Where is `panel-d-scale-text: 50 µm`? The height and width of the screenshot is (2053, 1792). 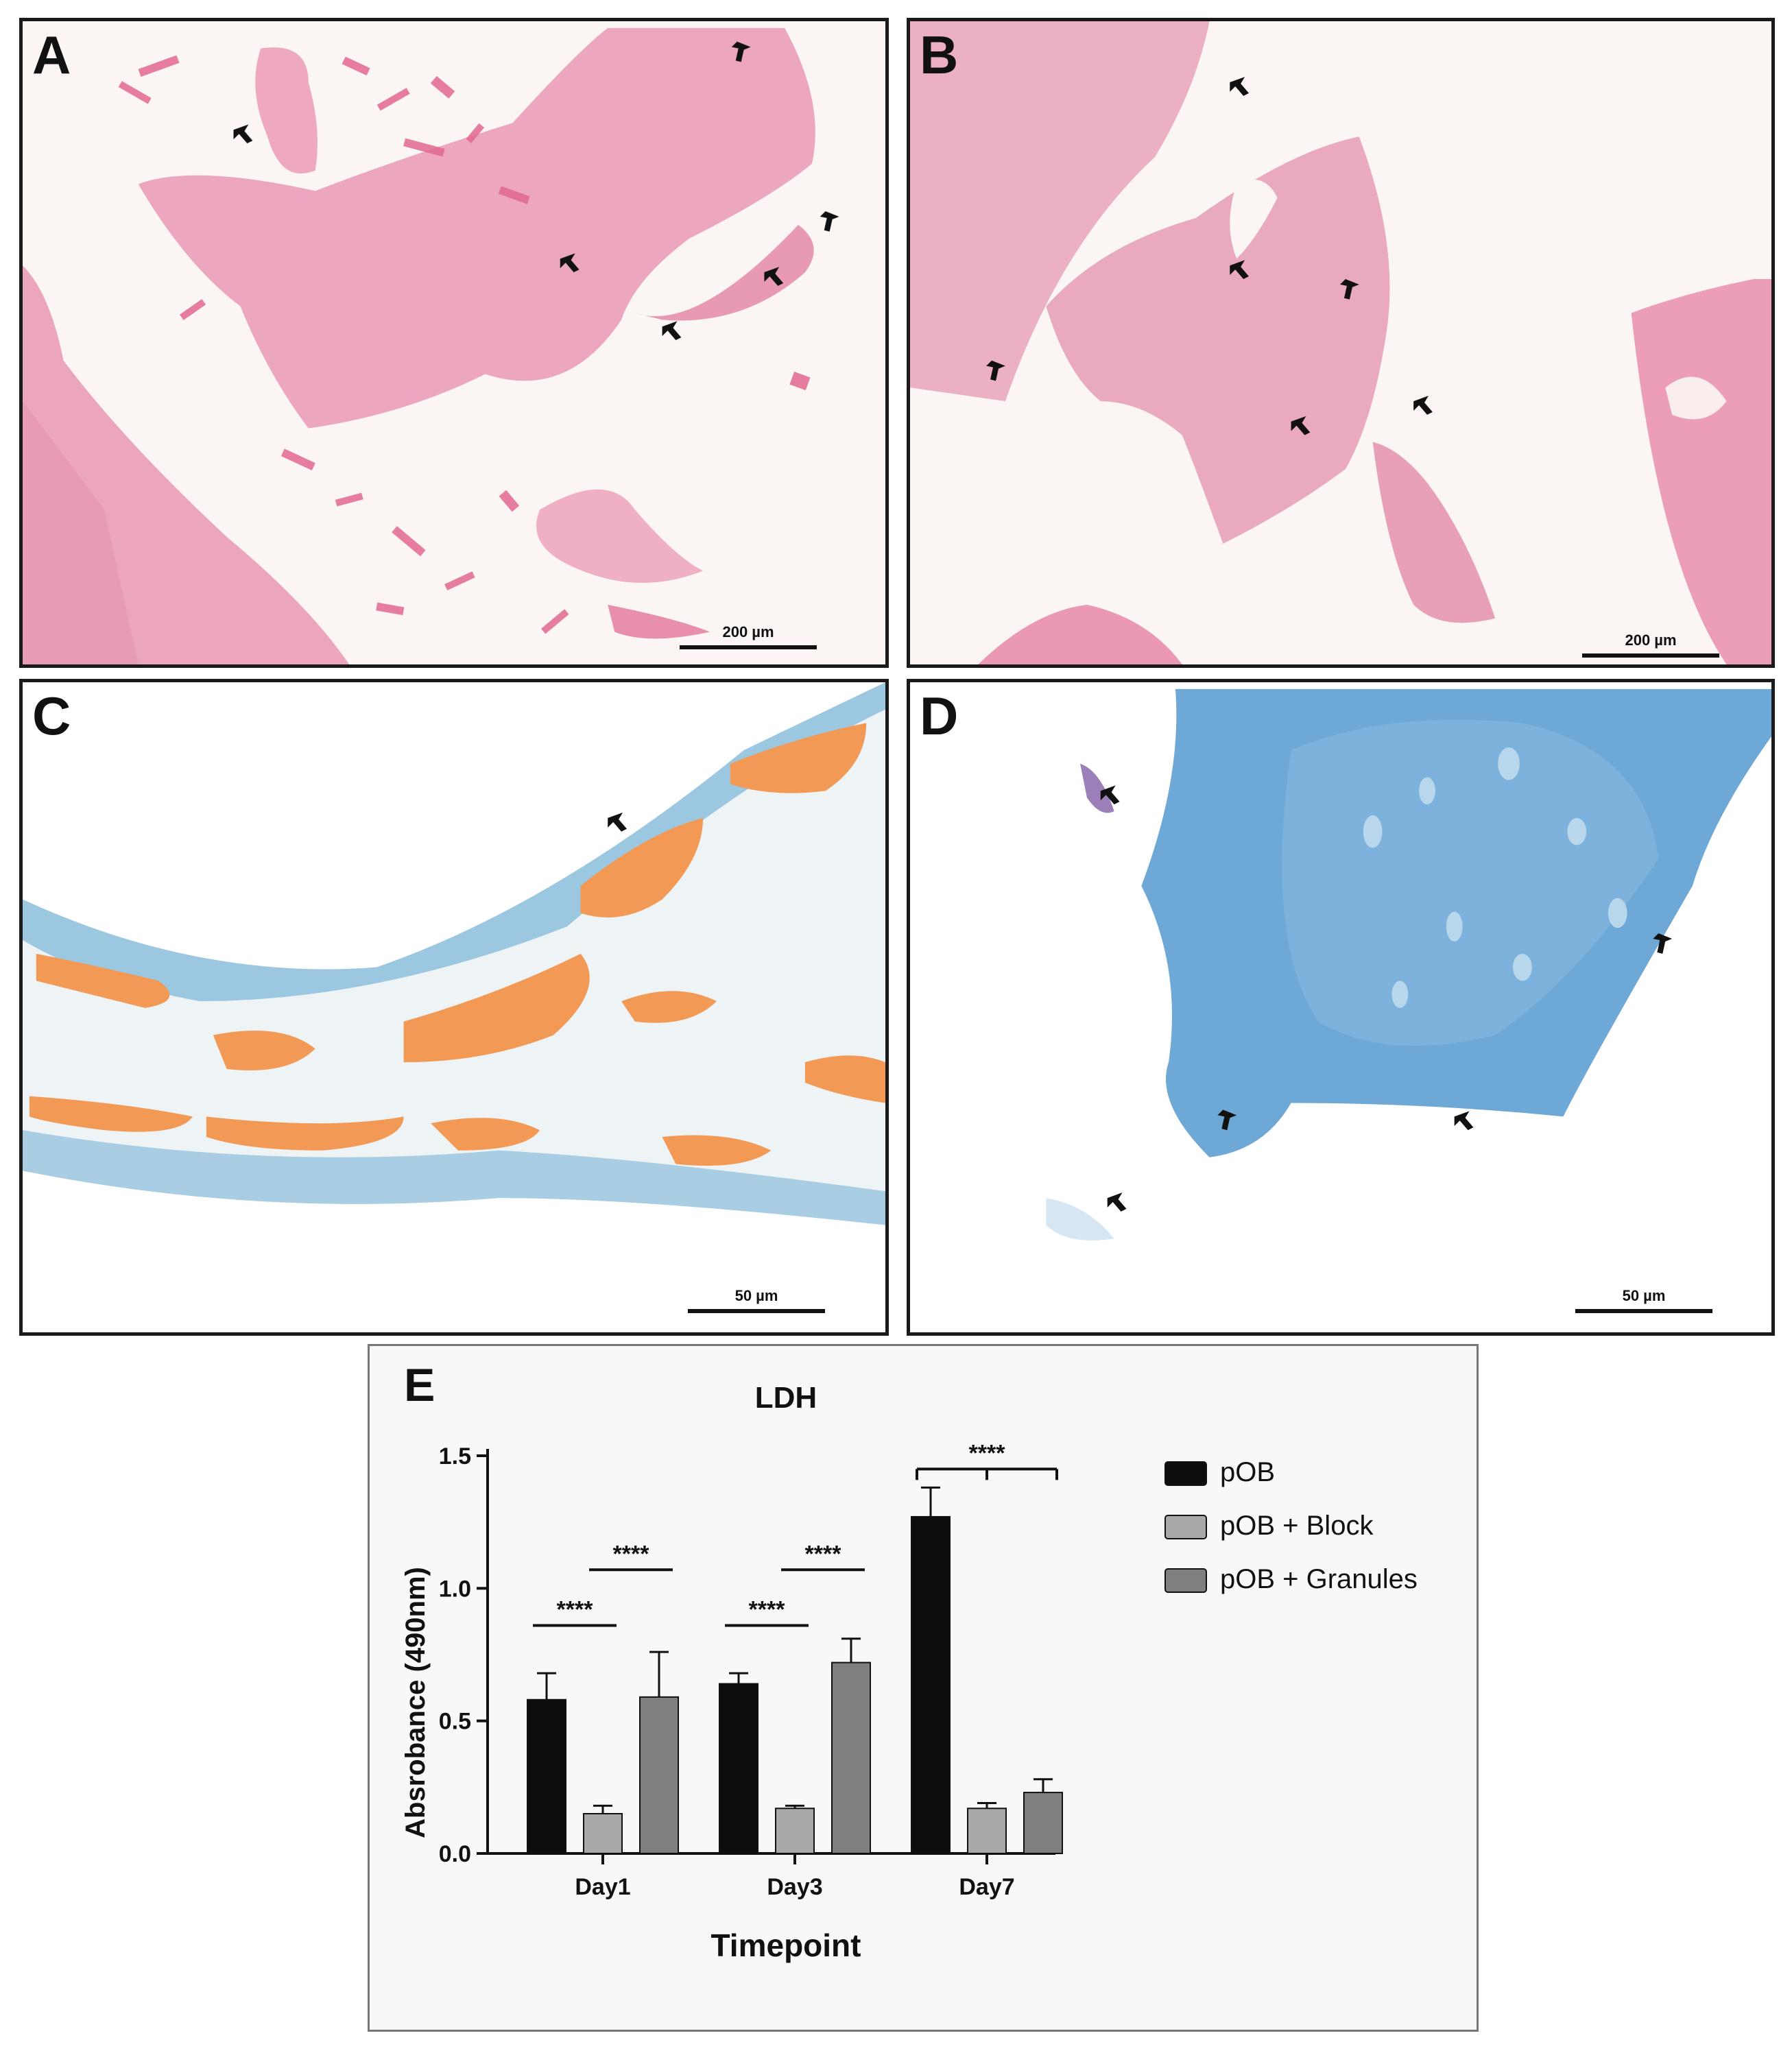 panel-d-scale-text: 50 µm is located at coordinates (1644, 1295).